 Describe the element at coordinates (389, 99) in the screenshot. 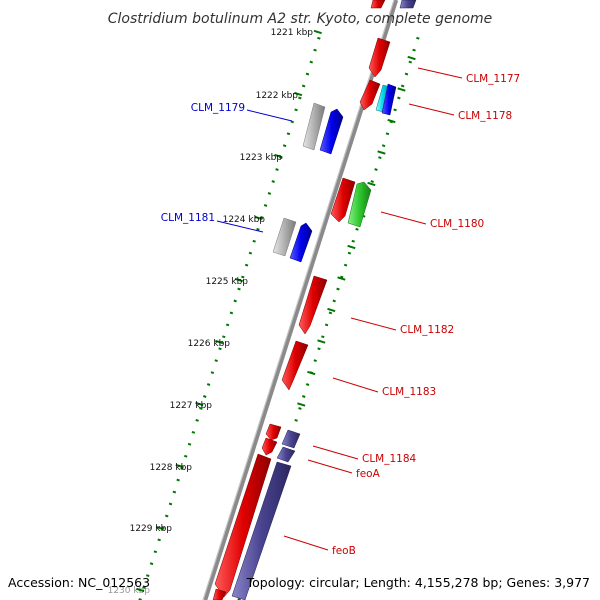

I see `gene-clm1178` at that location.